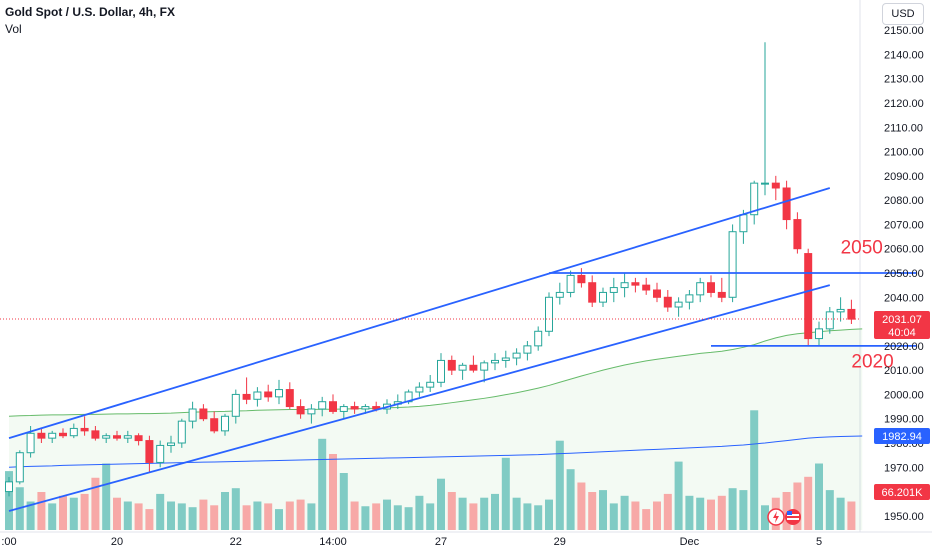 The image size is (932, 550). I want to click on last-price-tag, so click(902, 324).